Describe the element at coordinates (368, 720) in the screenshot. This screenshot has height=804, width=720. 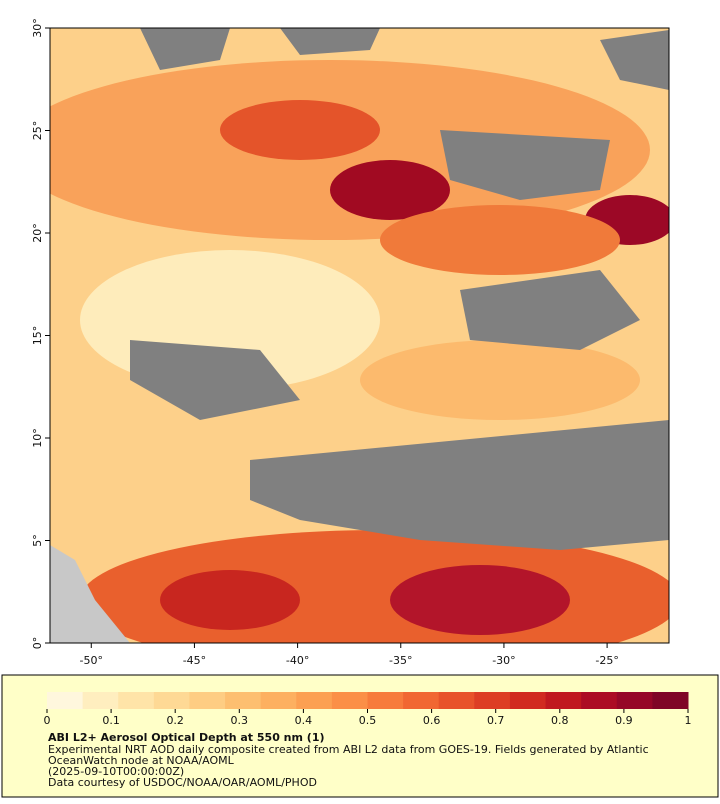
I see `colorbar-tick-label: 0.5` at that location.